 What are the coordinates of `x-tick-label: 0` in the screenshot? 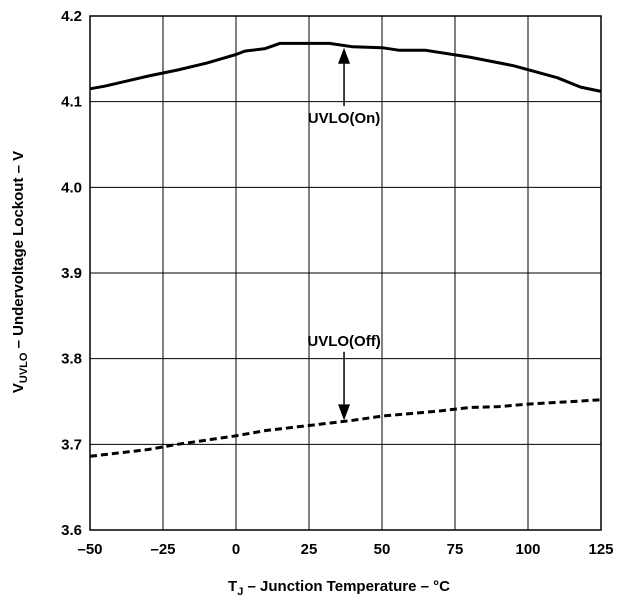 It's located at (236, 549).